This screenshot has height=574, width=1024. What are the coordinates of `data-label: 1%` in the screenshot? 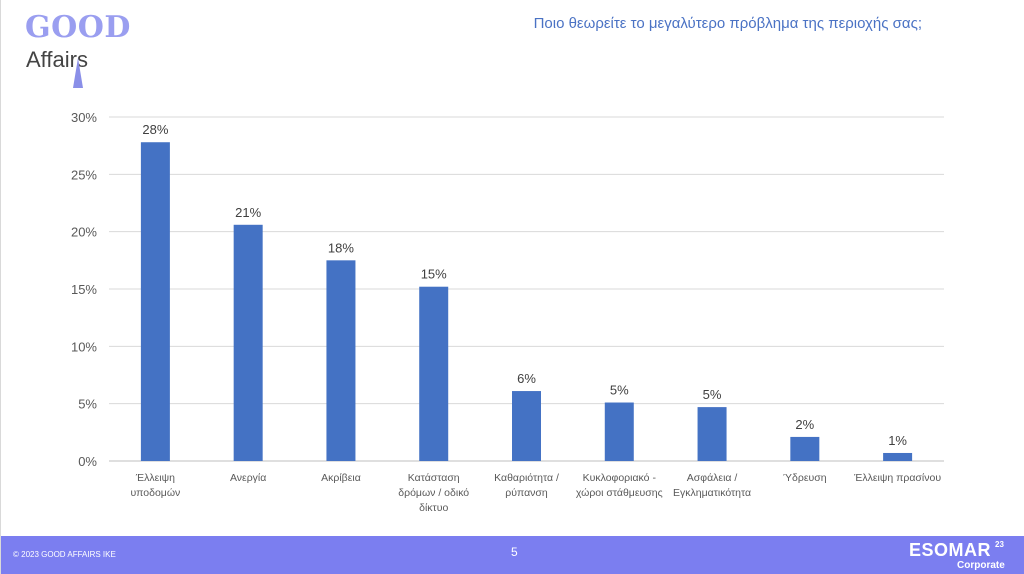 It's located at (897, 440).